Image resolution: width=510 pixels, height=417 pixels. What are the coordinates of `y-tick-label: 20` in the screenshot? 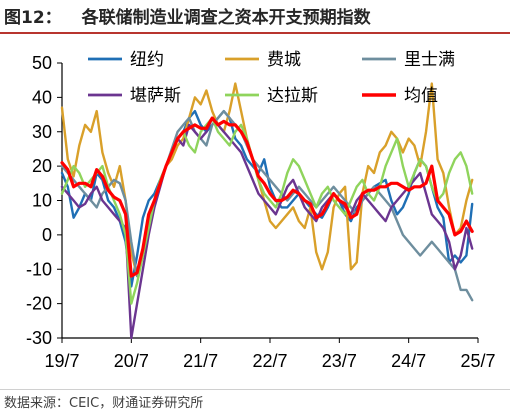 It's located at (42, 166).